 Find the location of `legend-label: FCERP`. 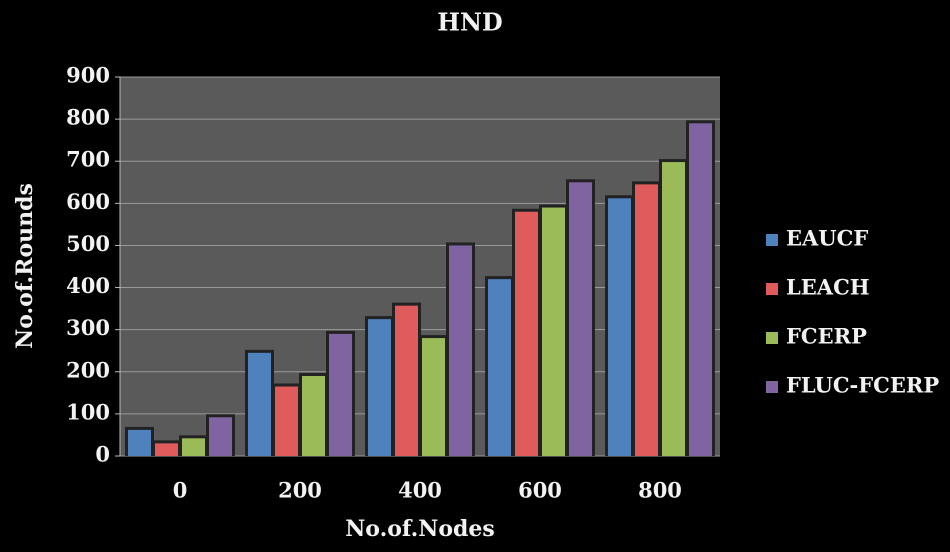

legend-label: FCERP is located at coordinates (826, 336).